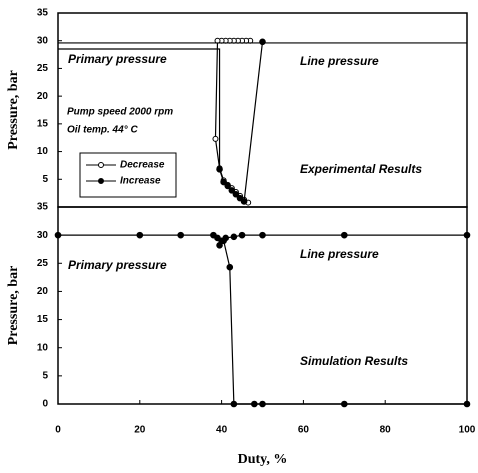  I want to click on x-tick-label: 20, so click(140, 430).